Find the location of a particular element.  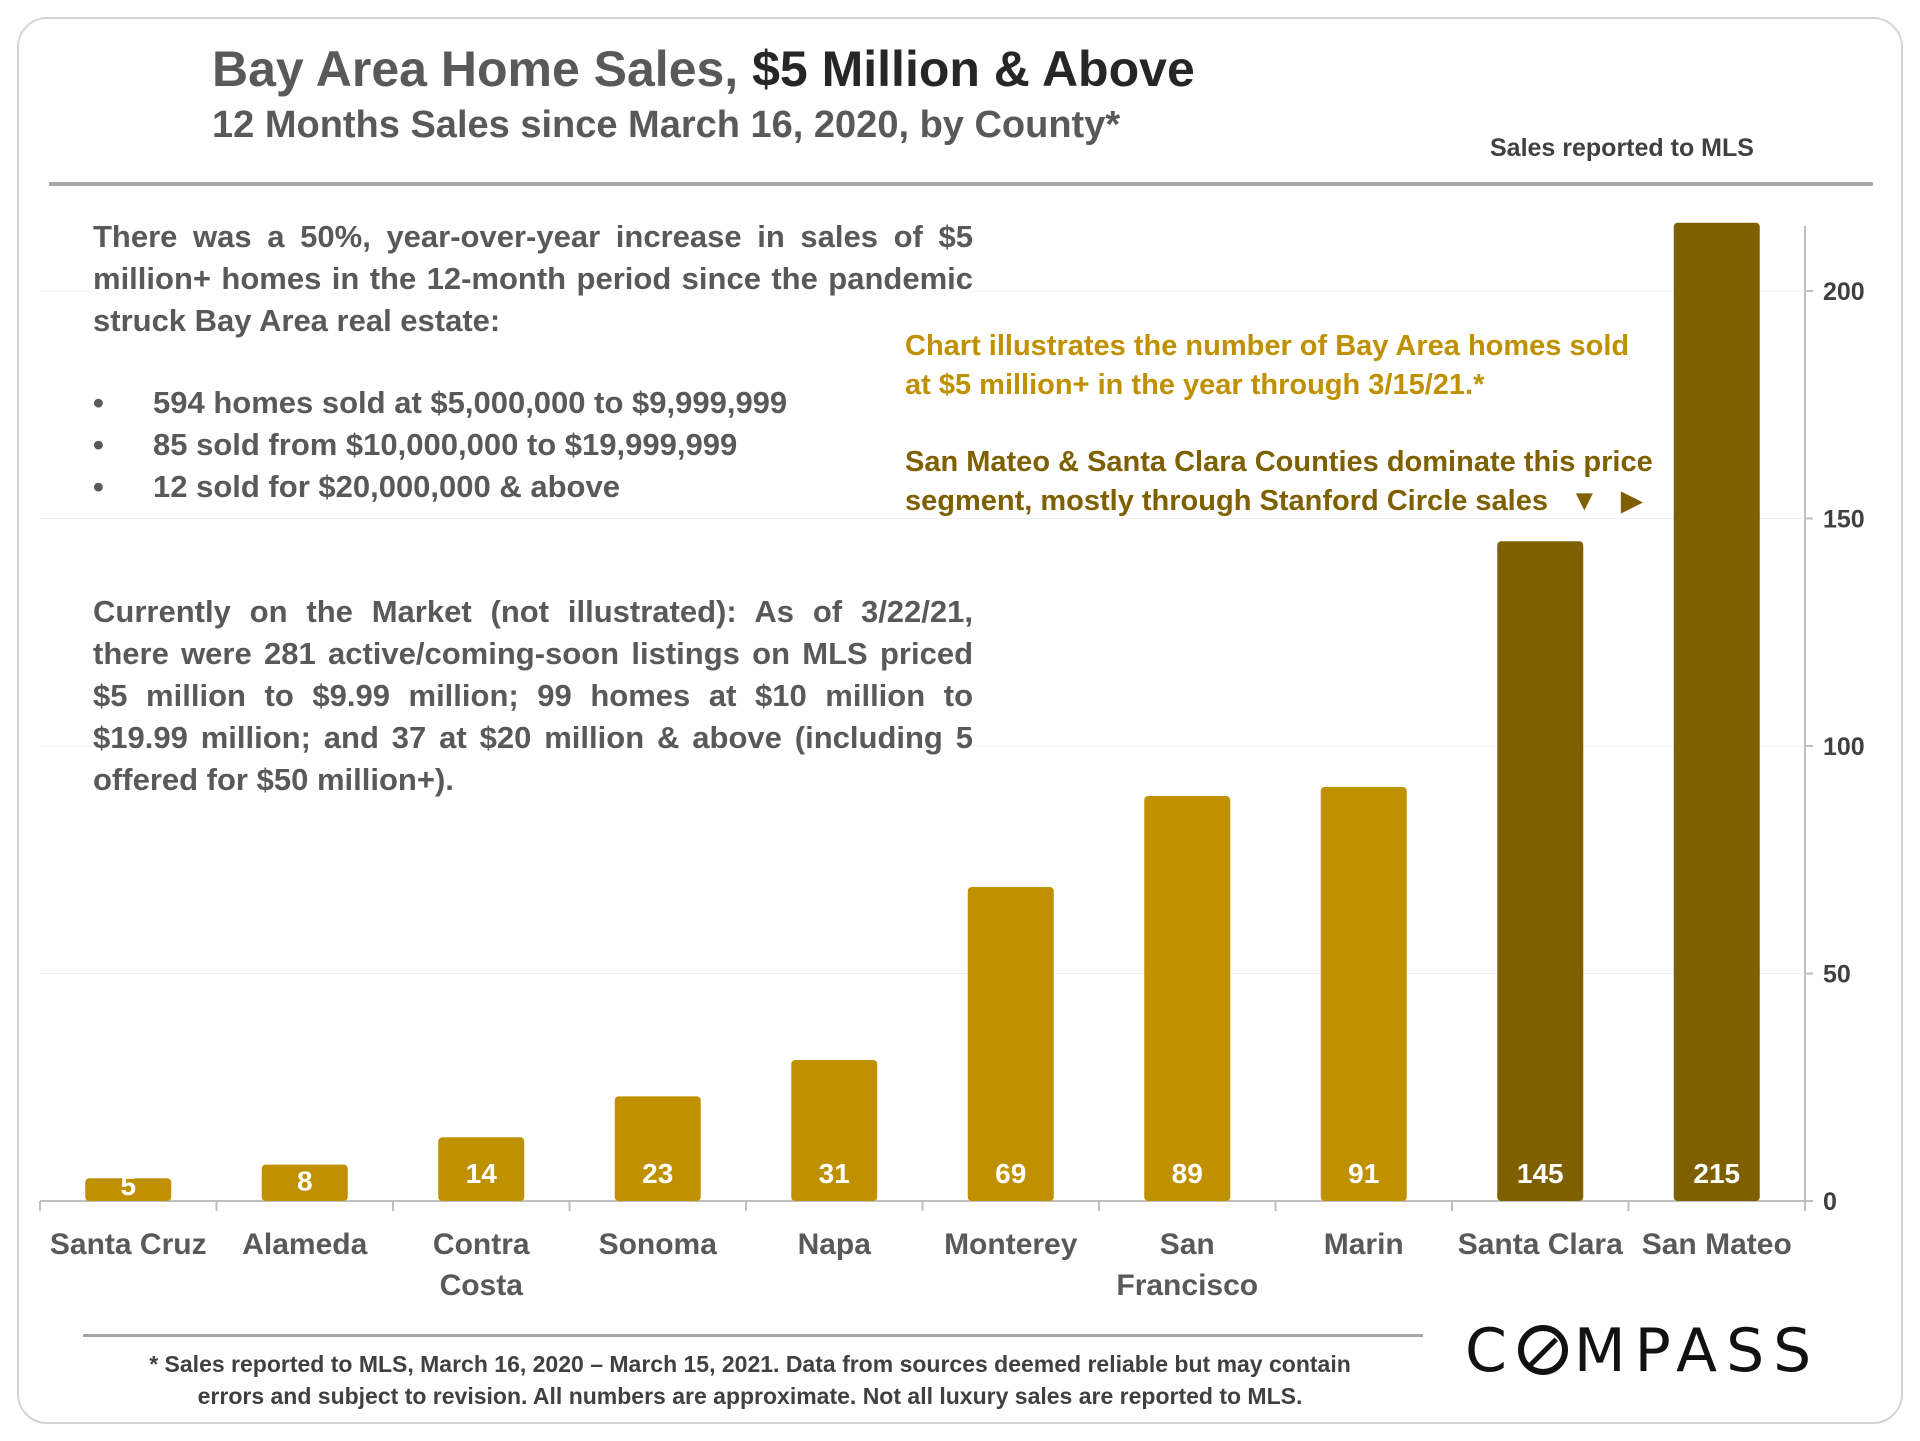

x-tick-label-line: Santa Clara is located at coordinates (1540, 1244).